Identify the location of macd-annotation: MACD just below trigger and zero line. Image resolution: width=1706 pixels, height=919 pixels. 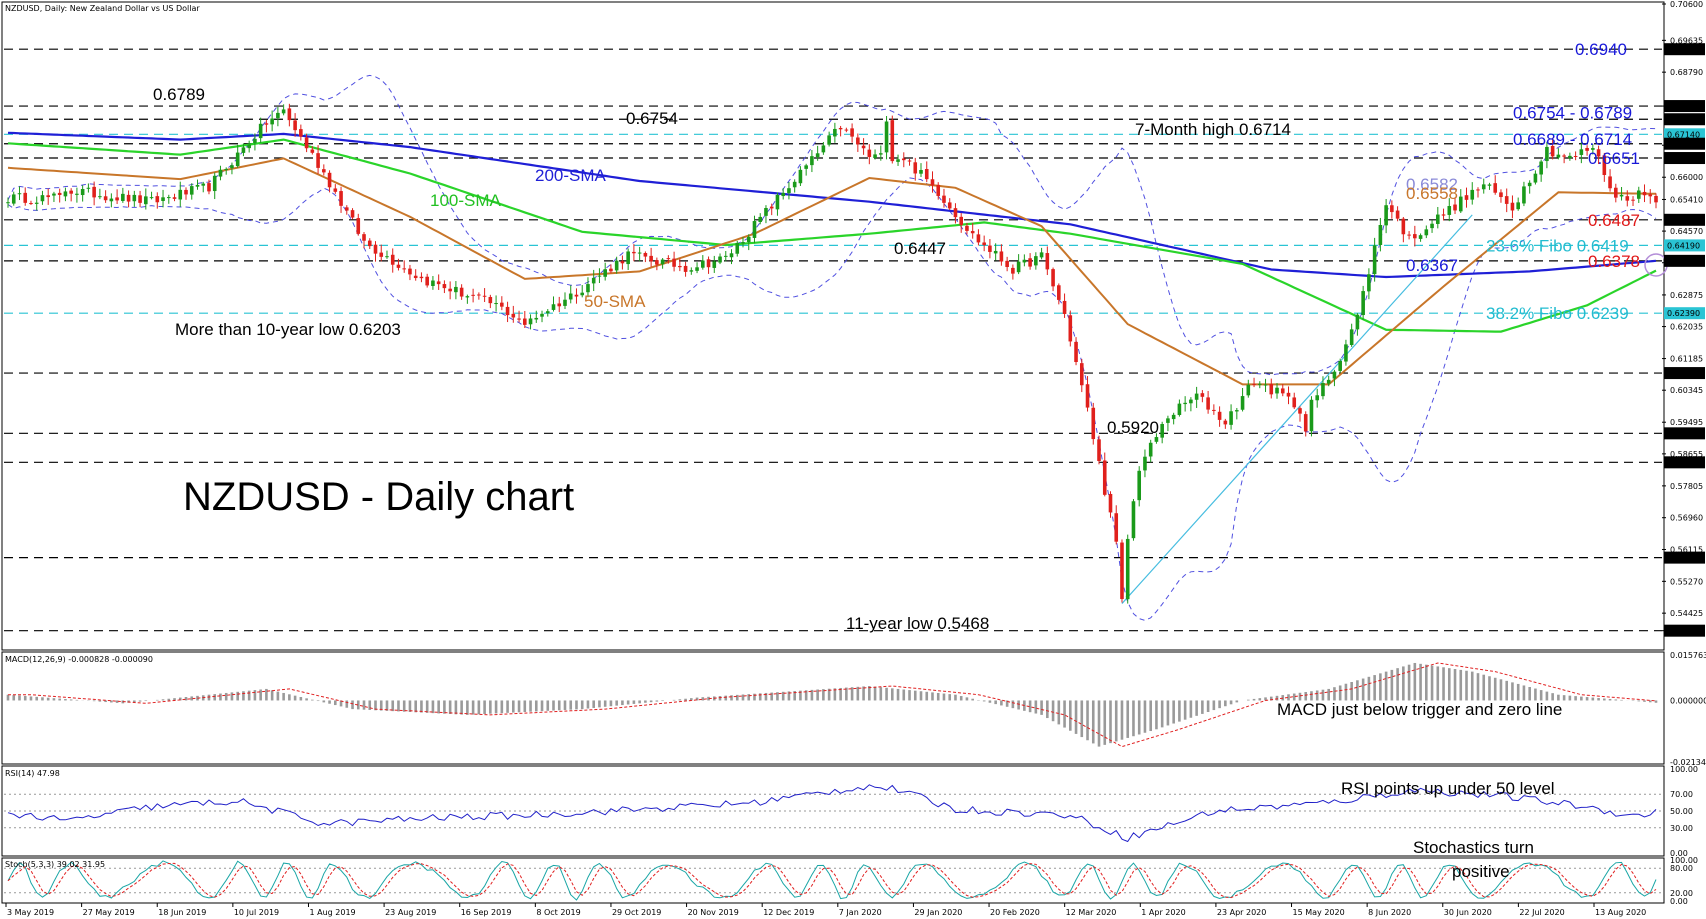
(1419, 709).